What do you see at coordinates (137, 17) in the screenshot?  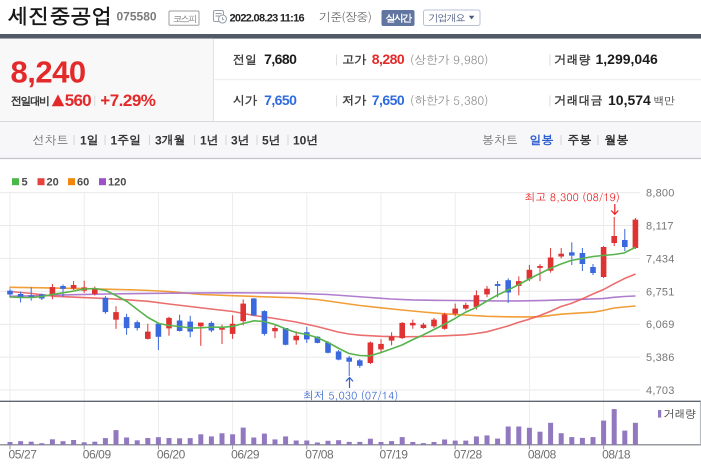 I see `svg-text: 075580` at bounding box center [137, 17].